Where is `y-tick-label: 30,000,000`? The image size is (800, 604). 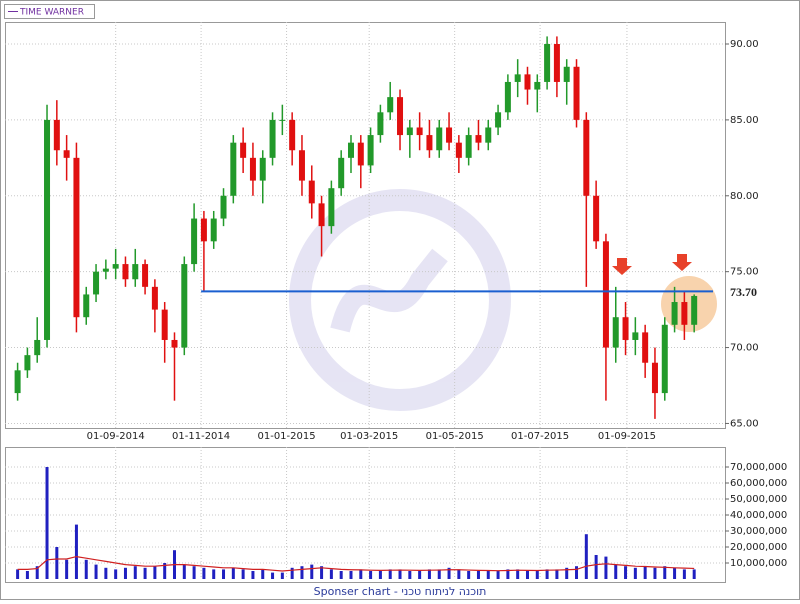 y-tick-label: 30,000,000 is located at coordinates (758, 531).